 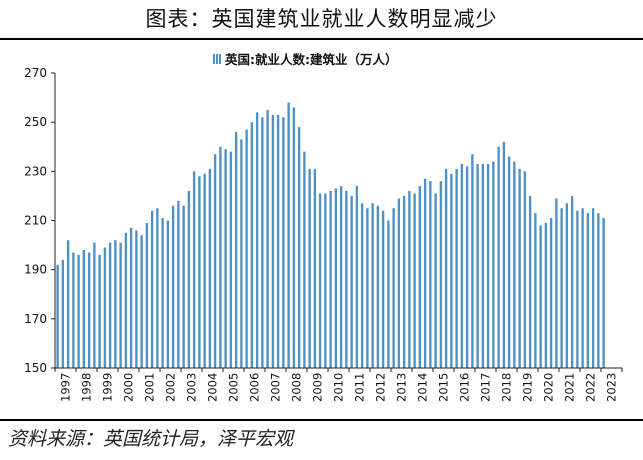 What do you see at coordinates (360, 387) in the screenshot?
I see `x-tick-label: 2011` at bounding box center [360, 387].